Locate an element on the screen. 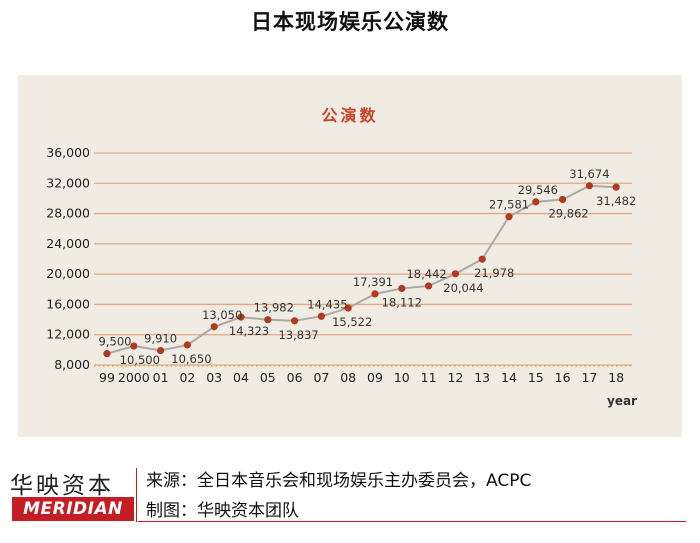 The height and width of the screenshot is (543, 700). data-label: 9,910 is located at coordinates (160, 339).